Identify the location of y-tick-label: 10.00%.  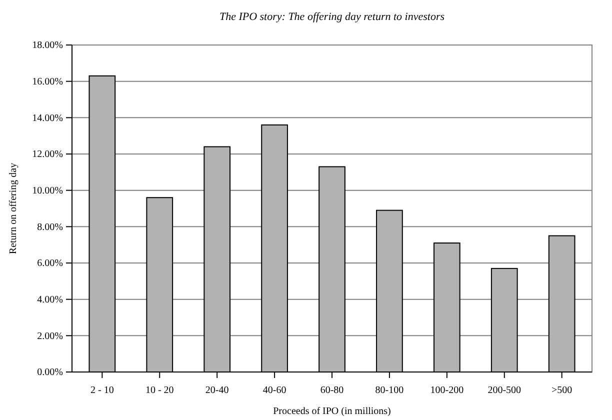
(47, 191).